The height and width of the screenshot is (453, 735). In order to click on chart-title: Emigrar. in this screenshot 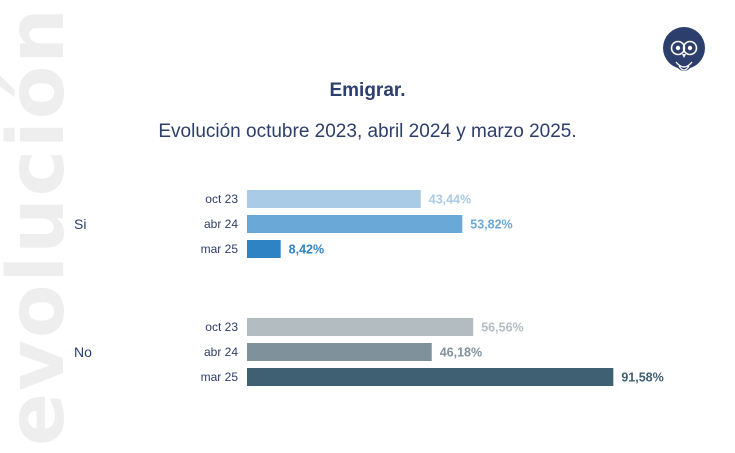, I will do `click(367, 90)`.